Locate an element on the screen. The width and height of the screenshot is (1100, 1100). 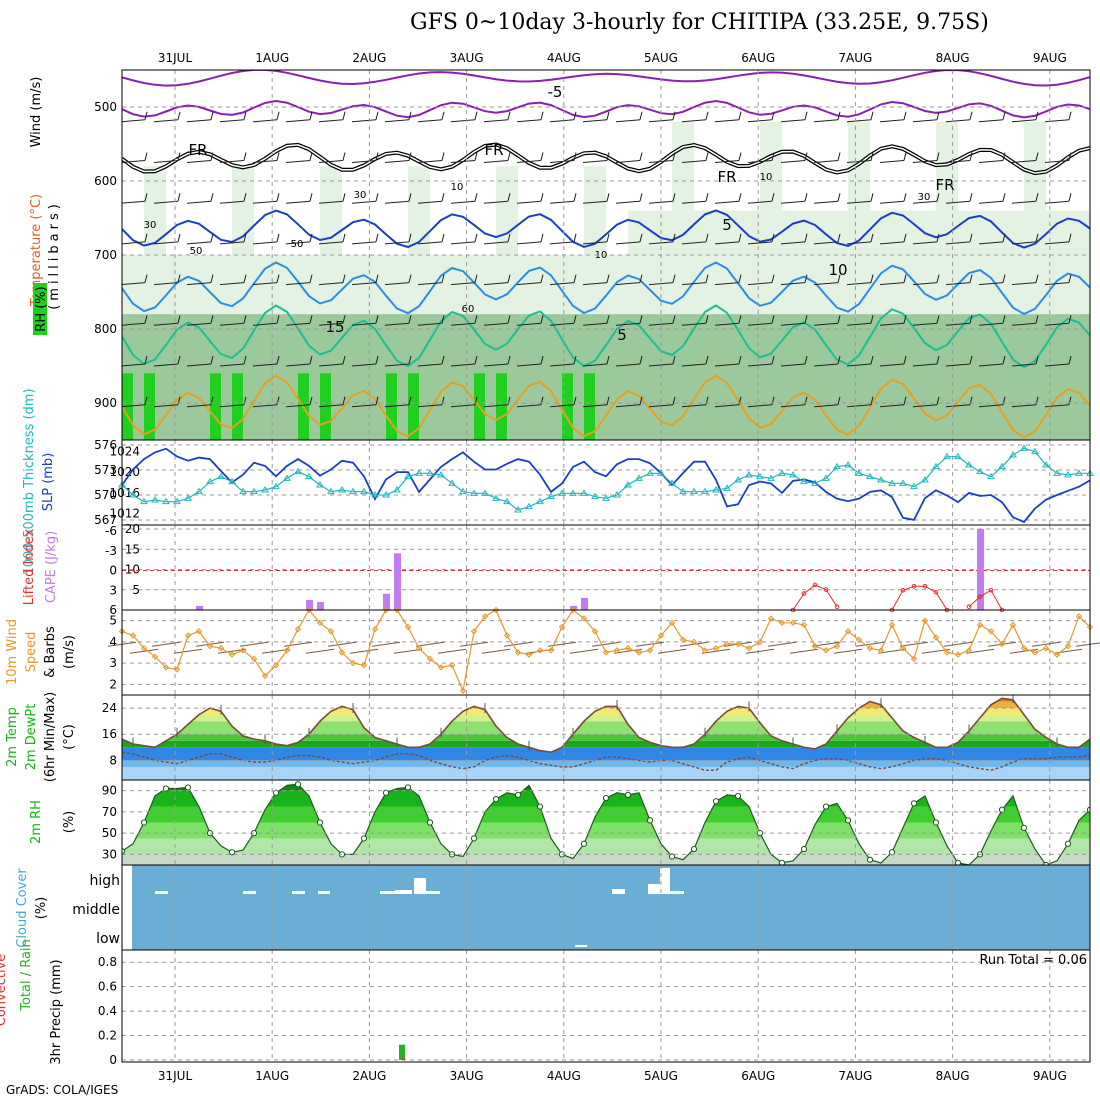
thickness-tick-label: 570 is located at coordinates (105, 495).